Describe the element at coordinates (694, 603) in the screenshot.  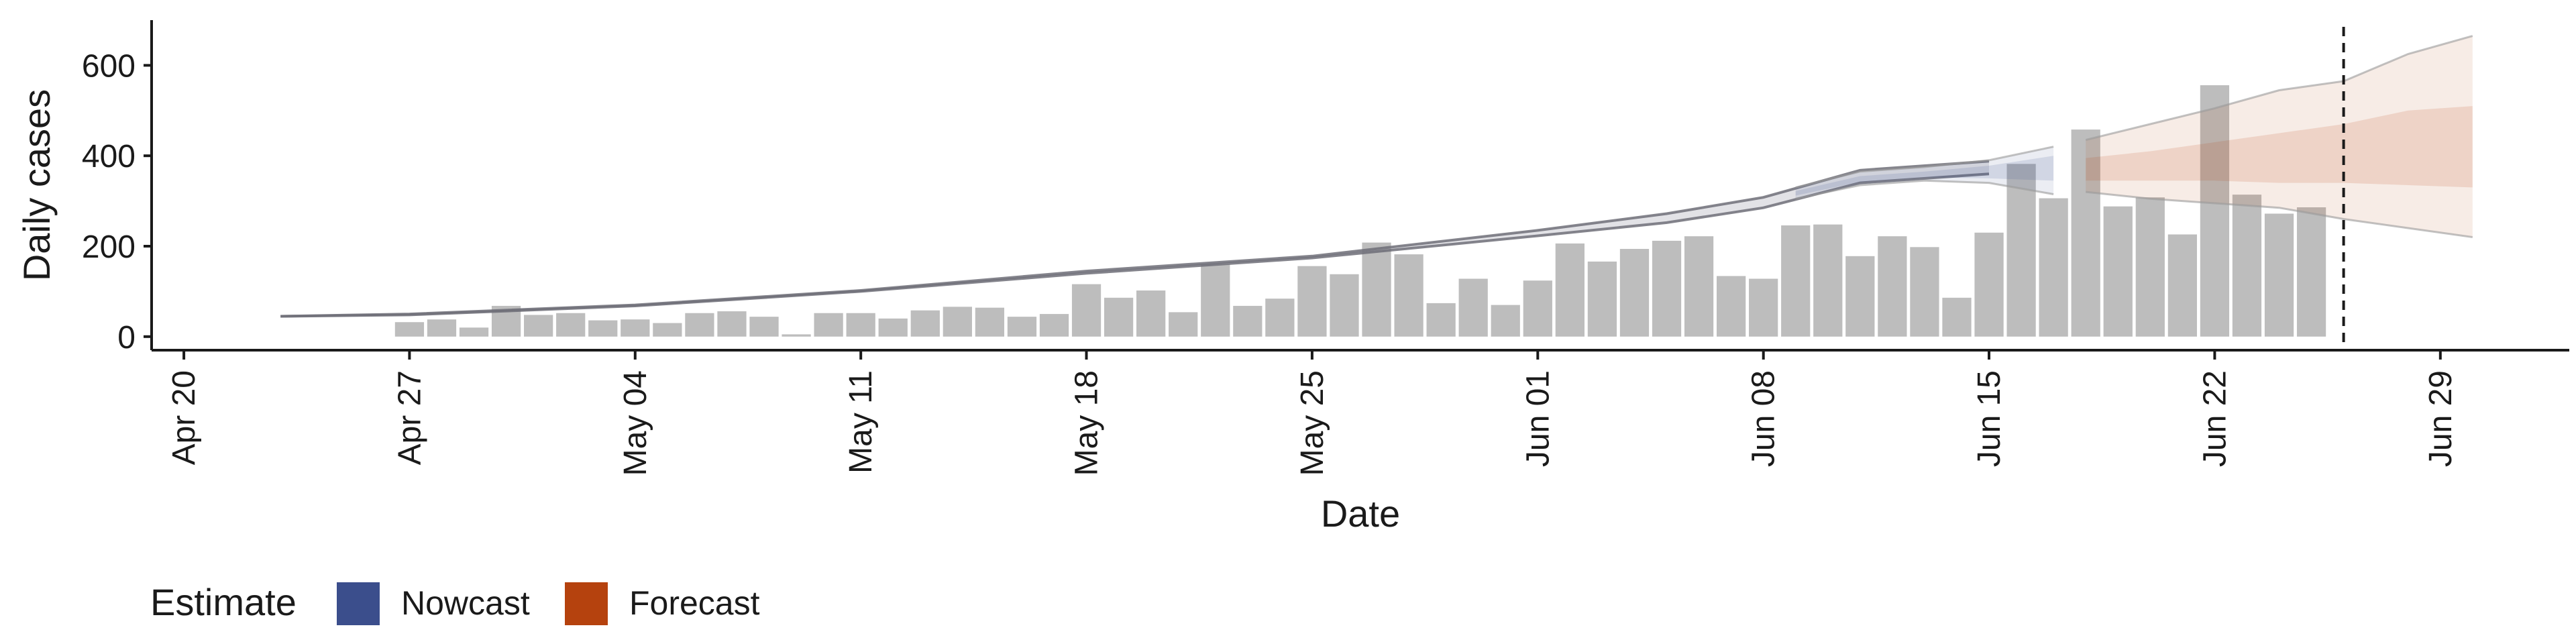
I see `legend-label-forecast: Forecast` at that location.